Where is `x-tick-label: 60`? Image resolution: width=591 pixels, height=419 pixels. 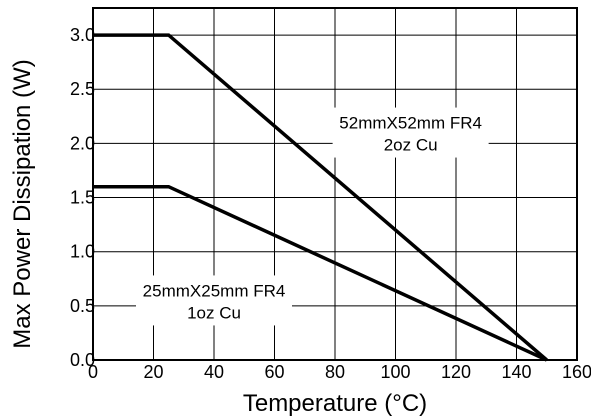
x-tick-label: 60 is located at coordinates (274, 372).